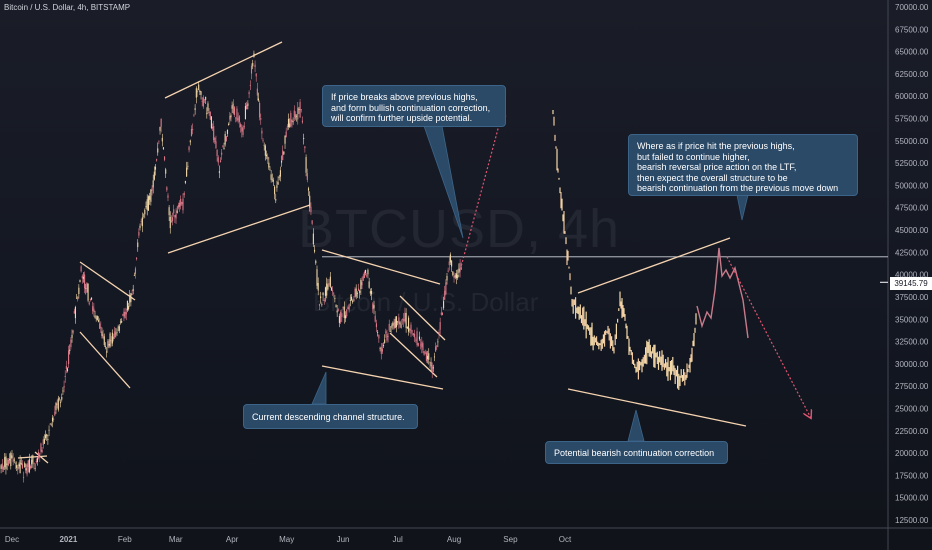 This screenshot has width=932, height=550. What do you see at coordinates (912, 74) in the screenshot?
I see `price-tick-label: 62500.00` at bounding box center [912, 74].